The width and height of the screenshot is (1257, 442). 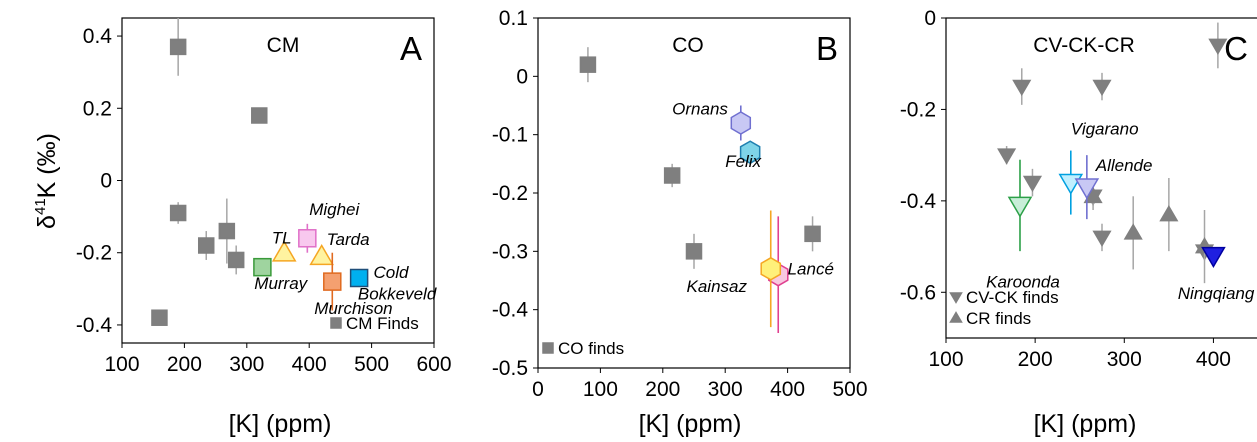 I want to click on y-axis-label-base: δ, so click(x=47, y=222).